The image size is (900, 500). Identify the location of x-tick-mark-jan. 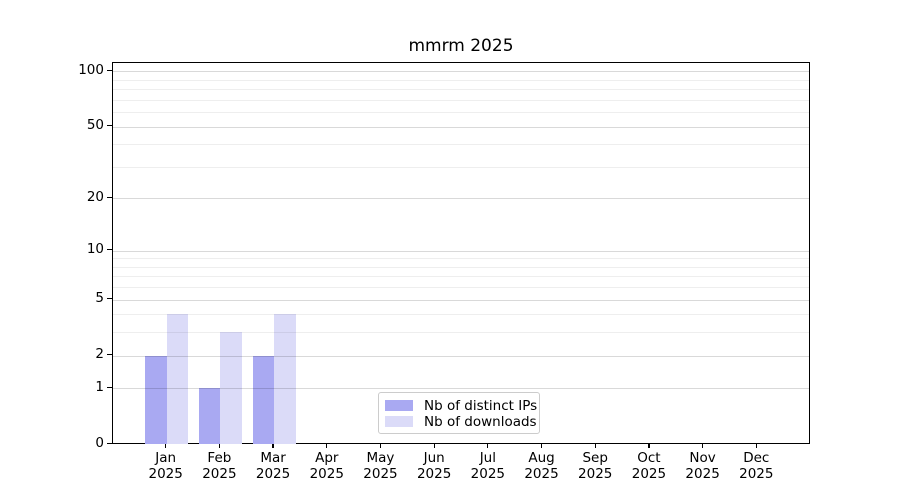
(166, 445).